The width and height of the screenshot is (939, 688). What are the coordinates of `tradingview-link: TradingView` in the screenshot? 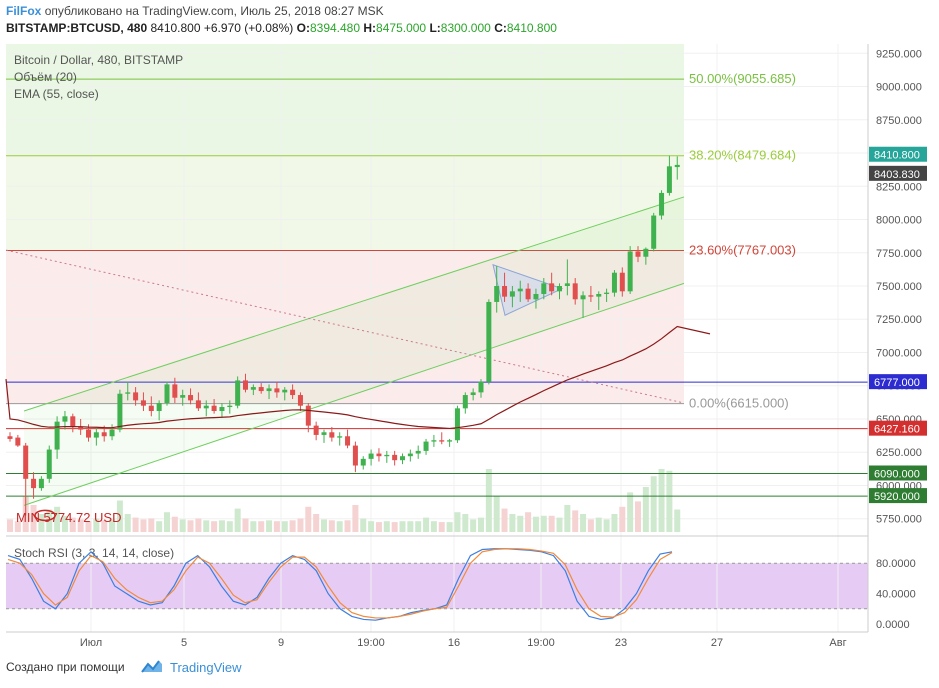 It's located at (206, 667).